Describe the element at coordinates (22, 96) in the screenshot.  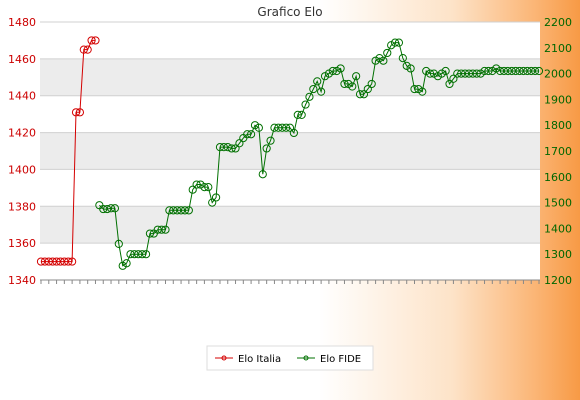
I see `left-tick-label: 1440` at that location.